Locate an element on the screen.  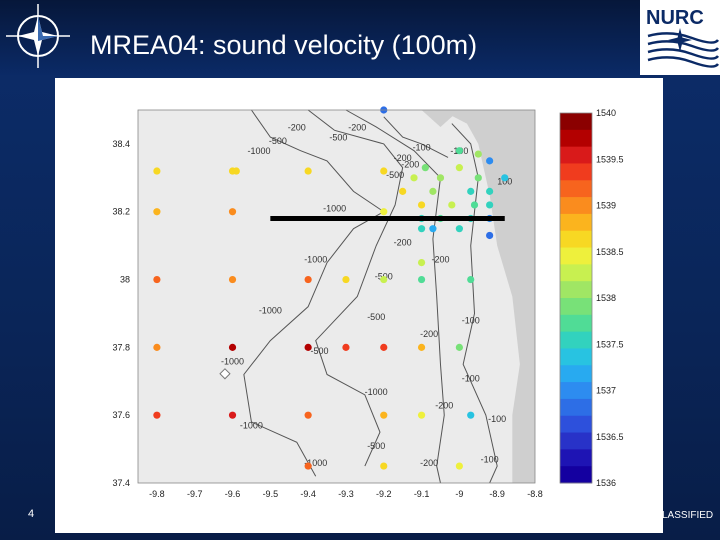
colorbar-frame is located at coordinates (576, 298).